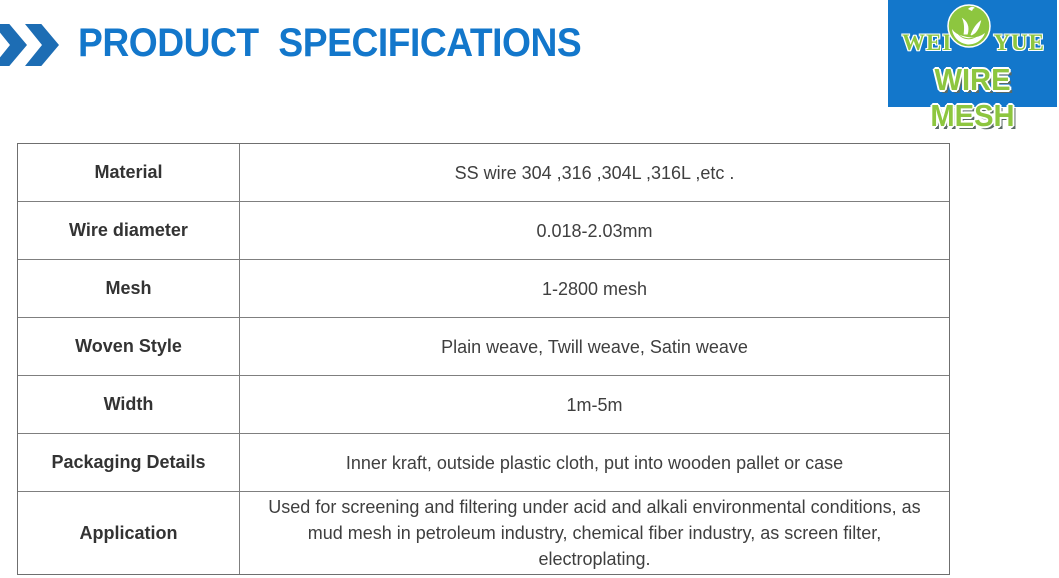  Describe the element at coordinates (129, 288) in the screenshot. I see `spec-label: Mesh` at that location.